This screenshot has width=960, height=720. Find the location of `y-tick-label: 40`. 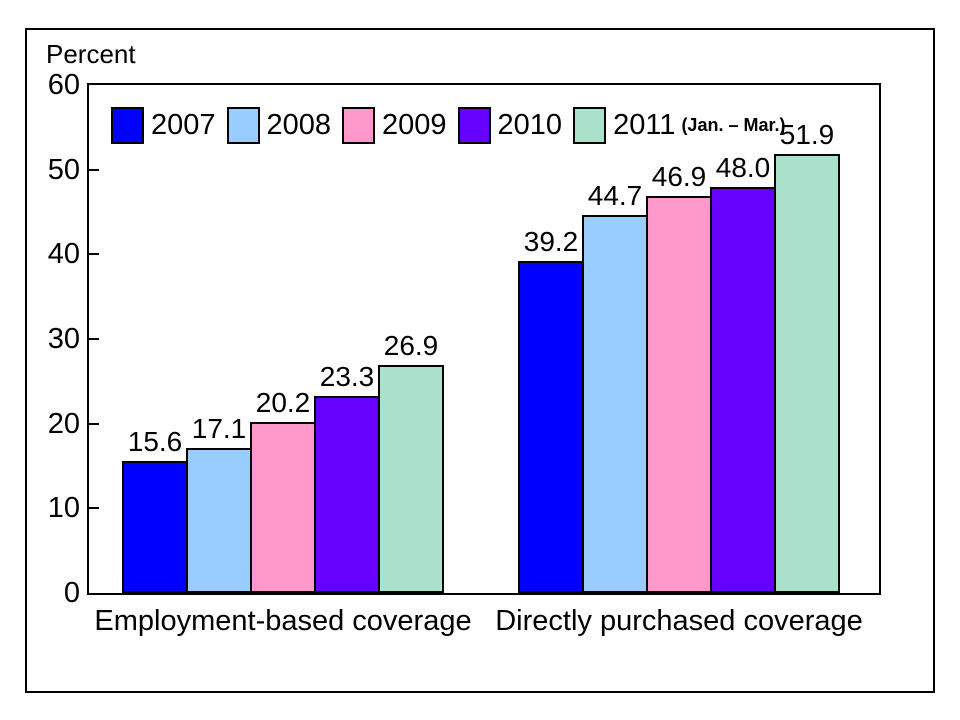

y-tick-label: 40 is located at coordinates (63, 254).